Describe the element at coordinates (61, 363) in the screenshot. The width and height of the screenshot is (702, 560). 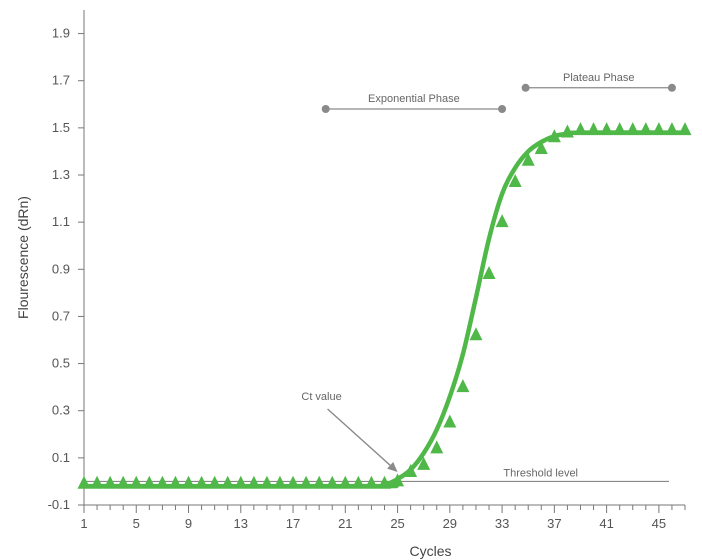
I see `y-tick-label: 0.5` at that location.